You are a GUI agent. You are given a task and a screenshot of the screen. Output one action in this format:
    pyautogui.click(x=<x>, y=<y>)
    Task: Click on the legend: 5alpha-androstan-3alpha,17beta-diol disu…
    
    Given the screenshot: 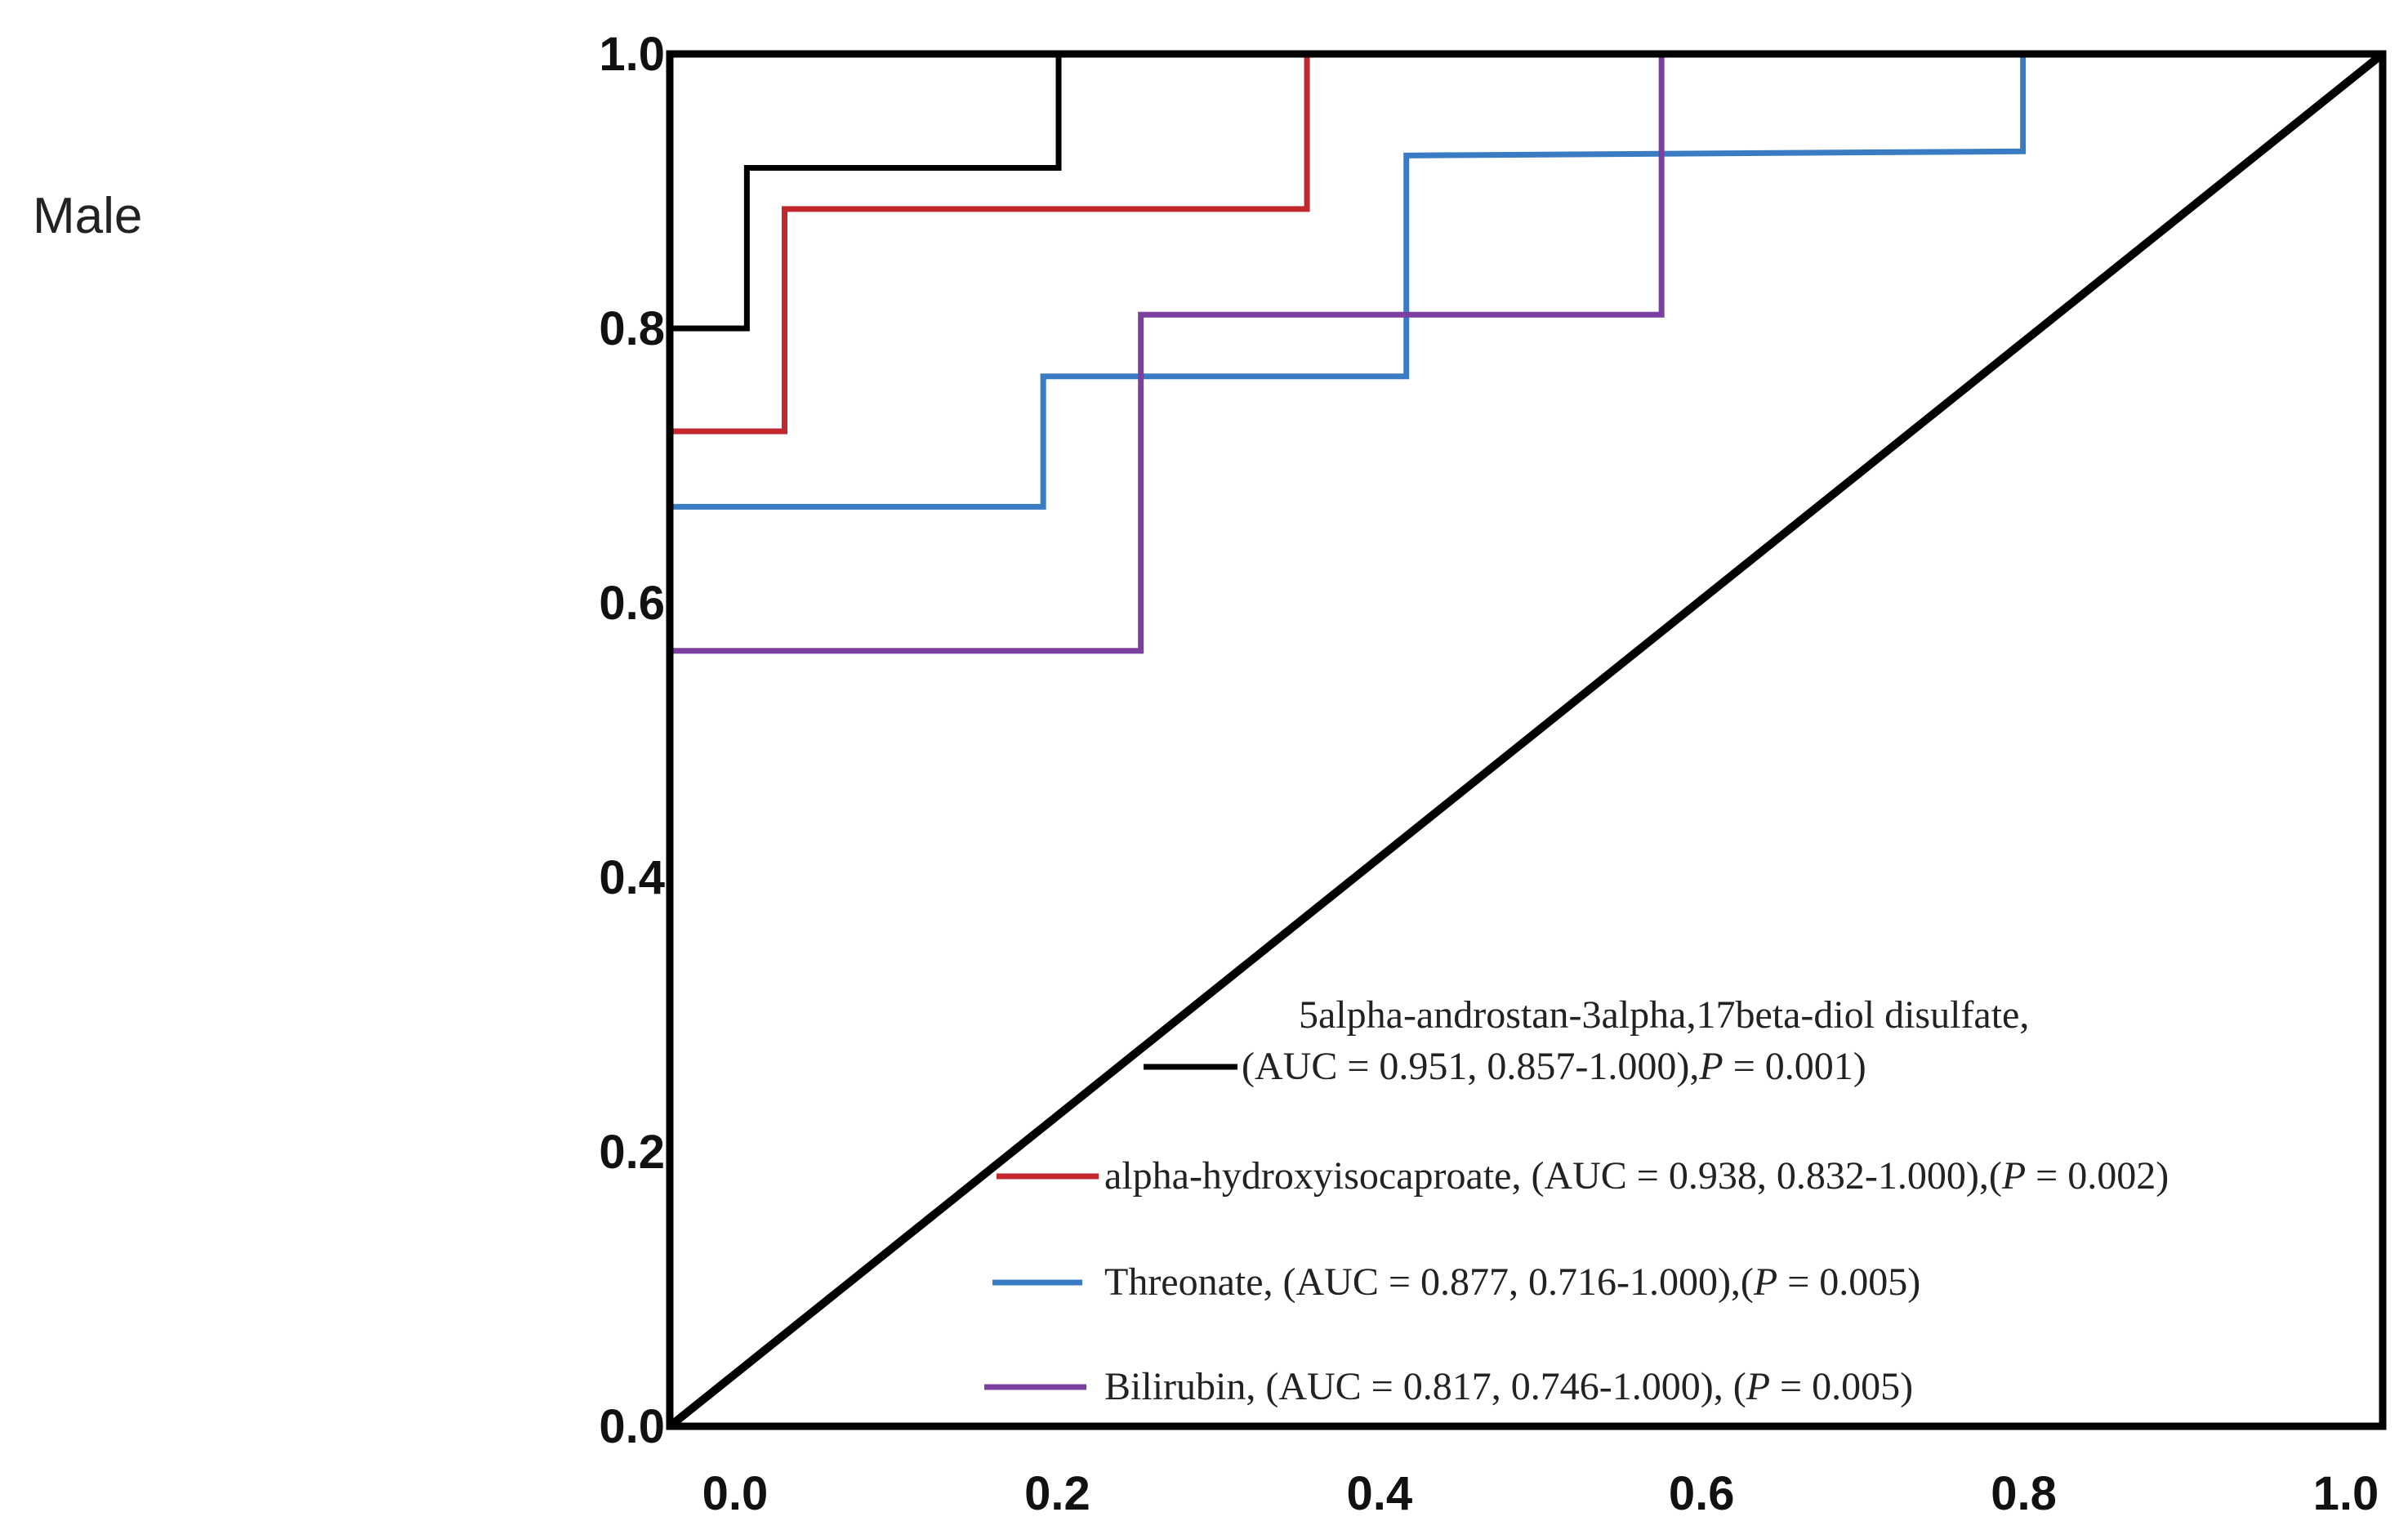 What is the action you would take?
    pyautogui.click(x=1576, y=1200)
    